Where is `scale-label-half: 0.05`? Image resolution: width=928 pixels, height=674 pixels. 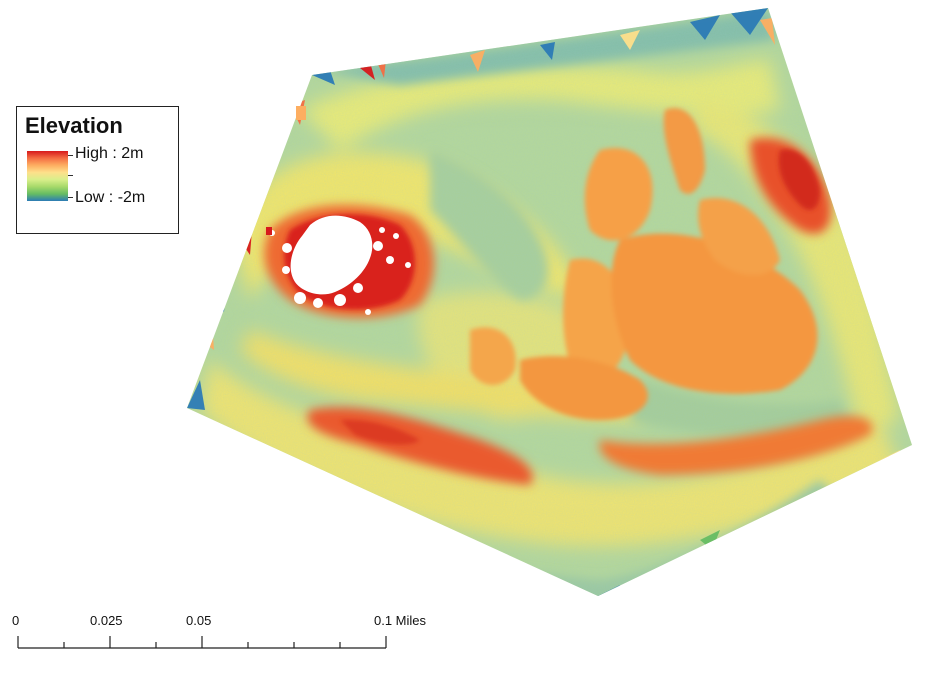 scale-label-half: 0.05 is located at coordinates (199, 620).